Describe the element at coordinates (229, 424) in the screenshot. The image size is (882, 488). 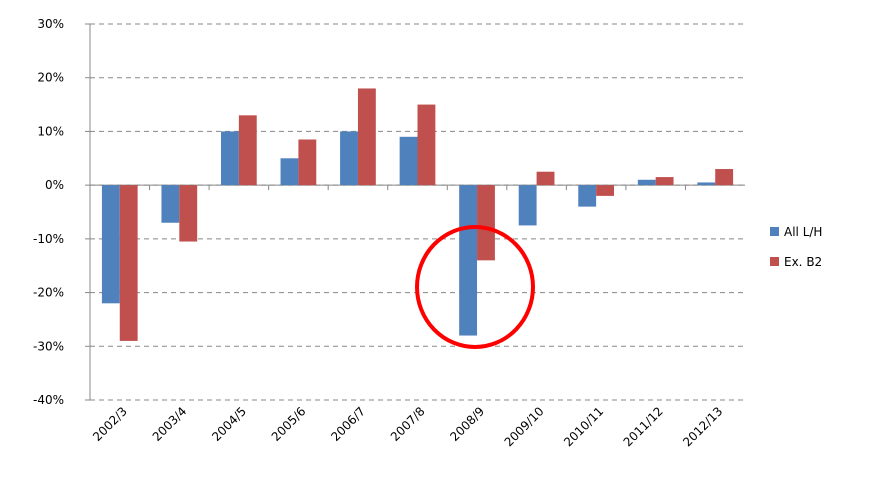
I see `x-tick-label: 2004/5` at that location.